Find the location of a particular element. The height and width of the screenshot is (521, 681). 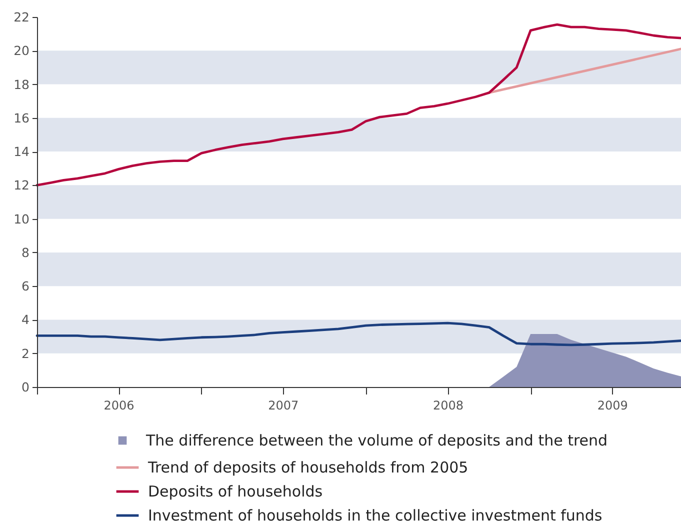

legend-label: Deposits of households is located at coordinates (235, 491).